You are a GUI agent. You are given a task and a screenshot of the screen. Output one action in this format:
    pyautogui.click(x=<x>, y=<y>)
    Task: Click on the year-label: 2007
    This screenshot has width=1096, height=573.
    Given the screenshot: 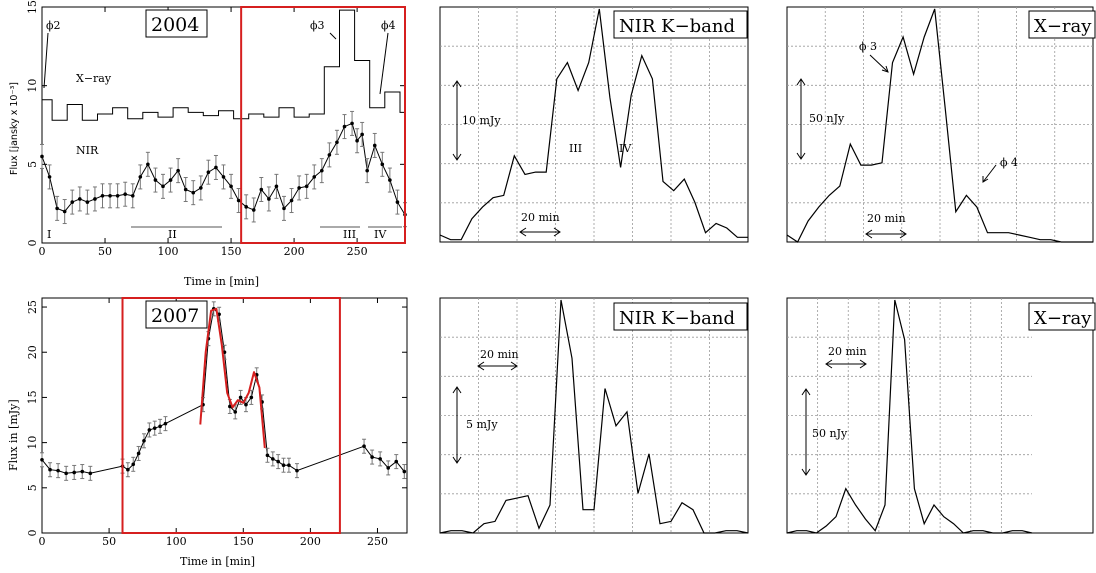 What is the action you would take?
    pyautogui.click(x=175, y=316)
    